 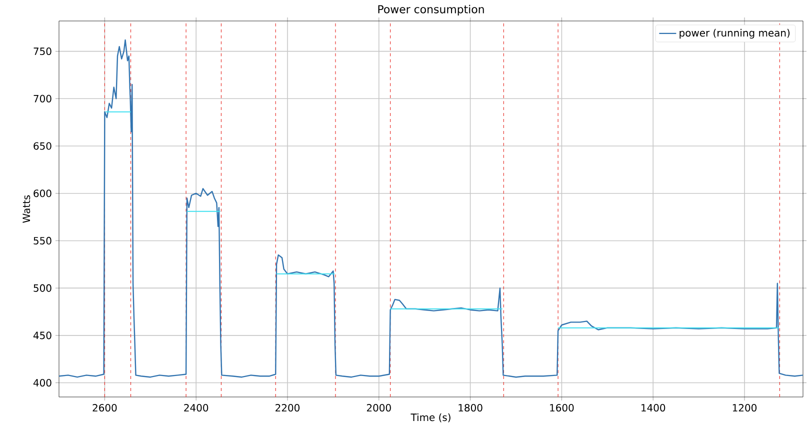 What do you see at coordinates (43, 146) in the screenshot?
I see `y-tick-label: 650` at bounding box center [43, 146].